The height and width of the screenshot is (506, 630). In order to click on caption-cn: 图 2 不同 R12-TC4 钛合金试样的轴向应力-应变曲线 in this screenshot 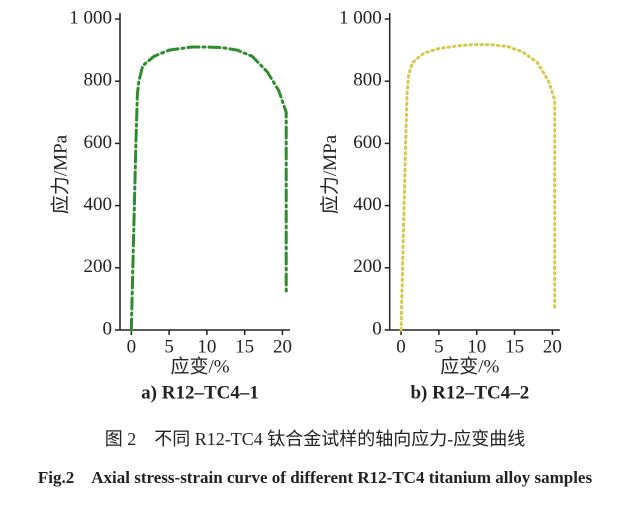, I will do `click(315, 439)`.